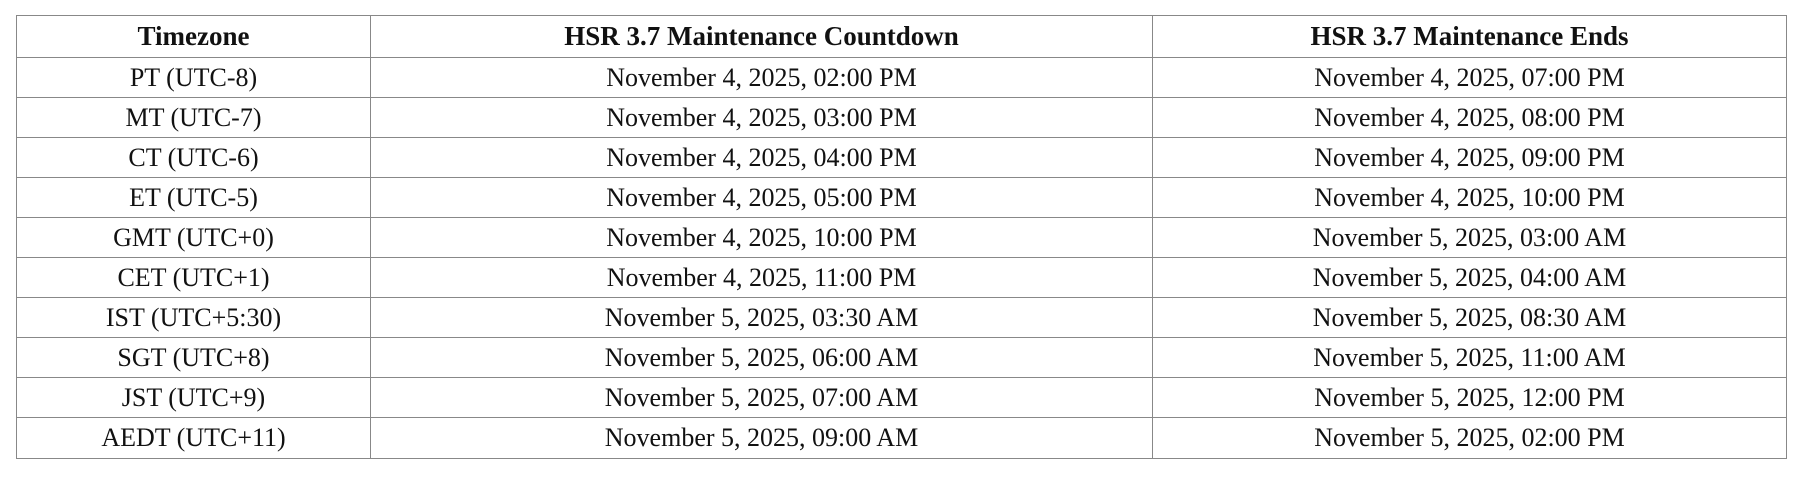 The image size is (1802, 500). What do you see at coordinates (193, 438) in the screenshot?
I see `cell-timezone: AEDT (UTC+11)` at bounding box center [193, 438].